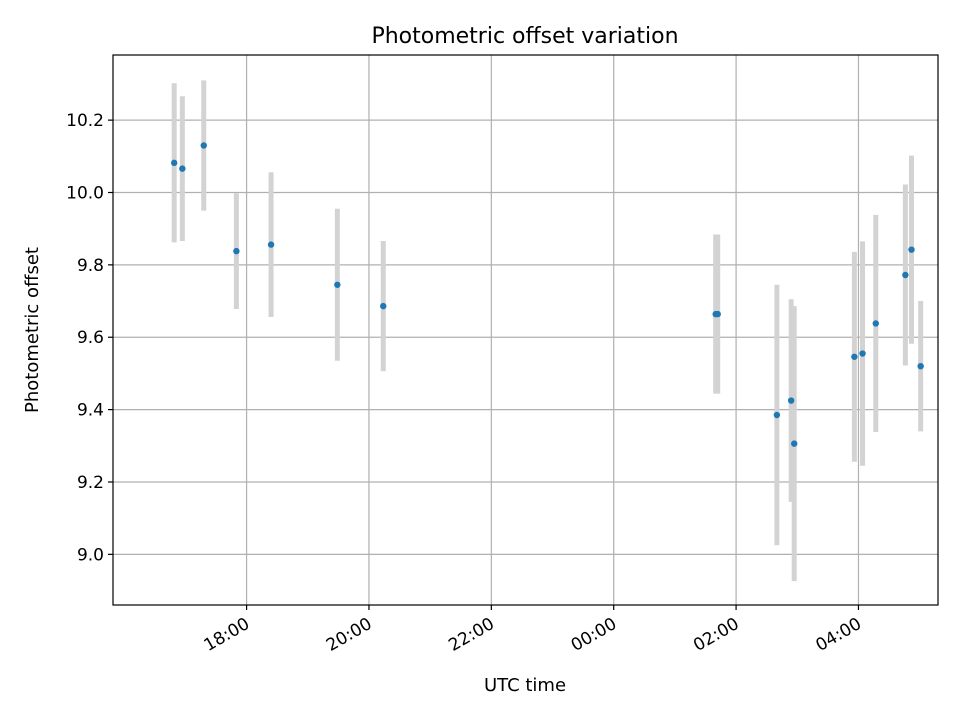 The height and width of the screenshot is (720, 960). Describe the element at coordinates (85, 194) in the screenshot. I see `y-tick-label: 10.0` at that location.